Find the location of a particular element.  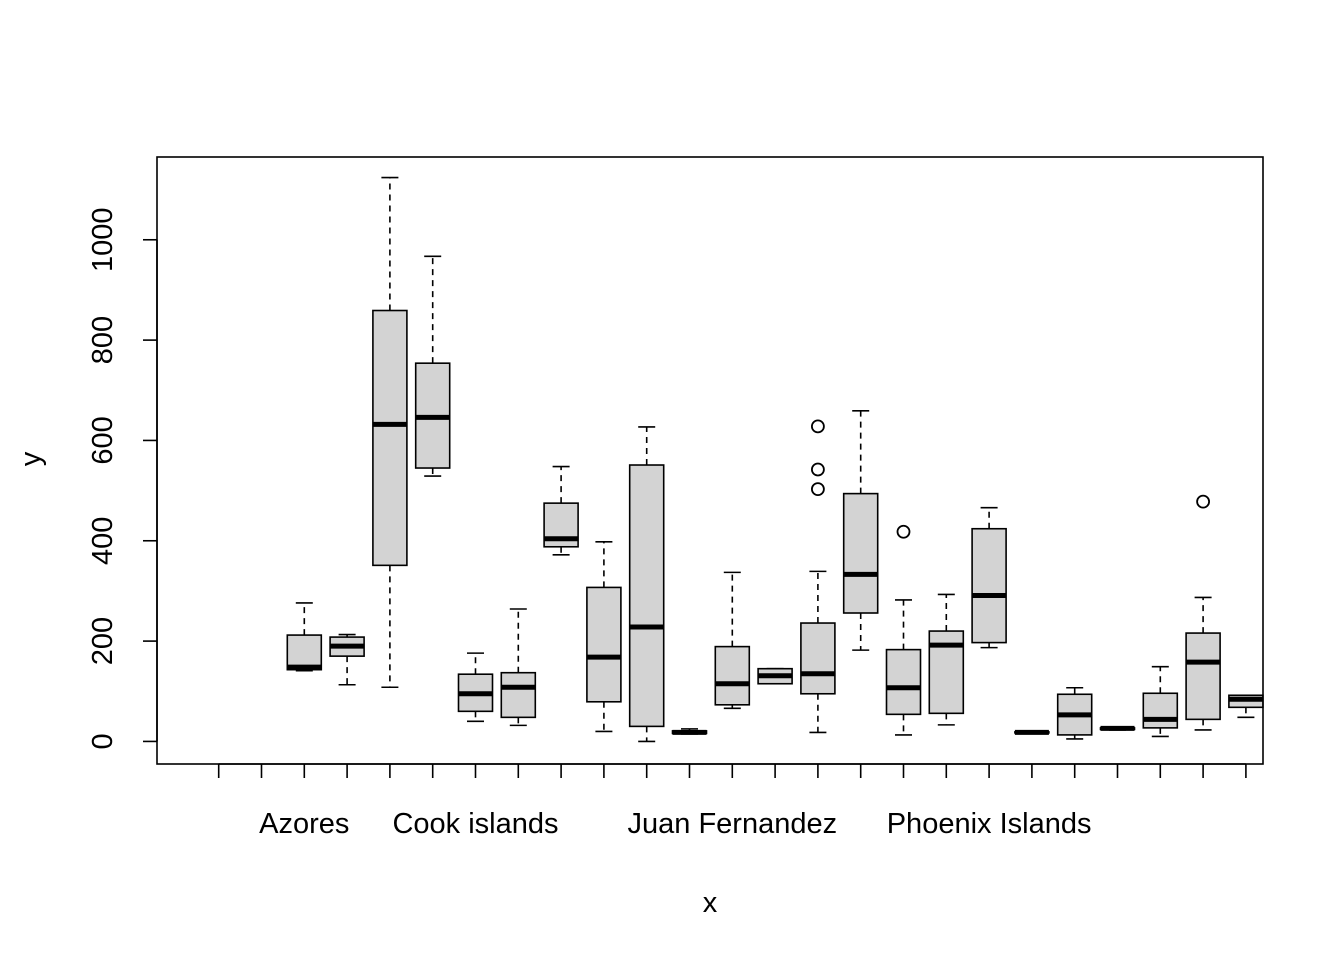

y-tick-label: 0 is located at coordinates (103, 741).